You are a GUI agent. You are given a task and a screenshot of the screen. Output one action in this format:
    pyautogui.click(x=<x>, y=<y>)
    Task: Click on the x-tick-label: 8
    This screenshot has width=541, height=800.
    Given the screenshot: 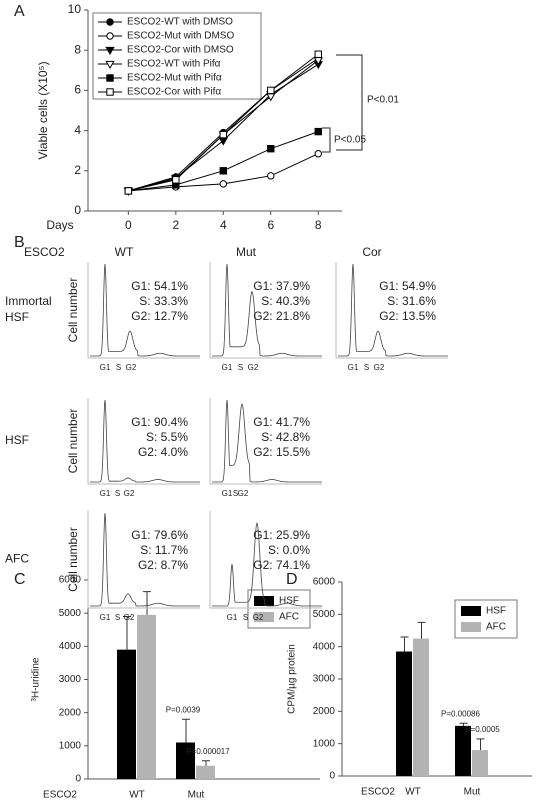 What is the action you would take?
    pyautogui.click(x=318, y=225)
    